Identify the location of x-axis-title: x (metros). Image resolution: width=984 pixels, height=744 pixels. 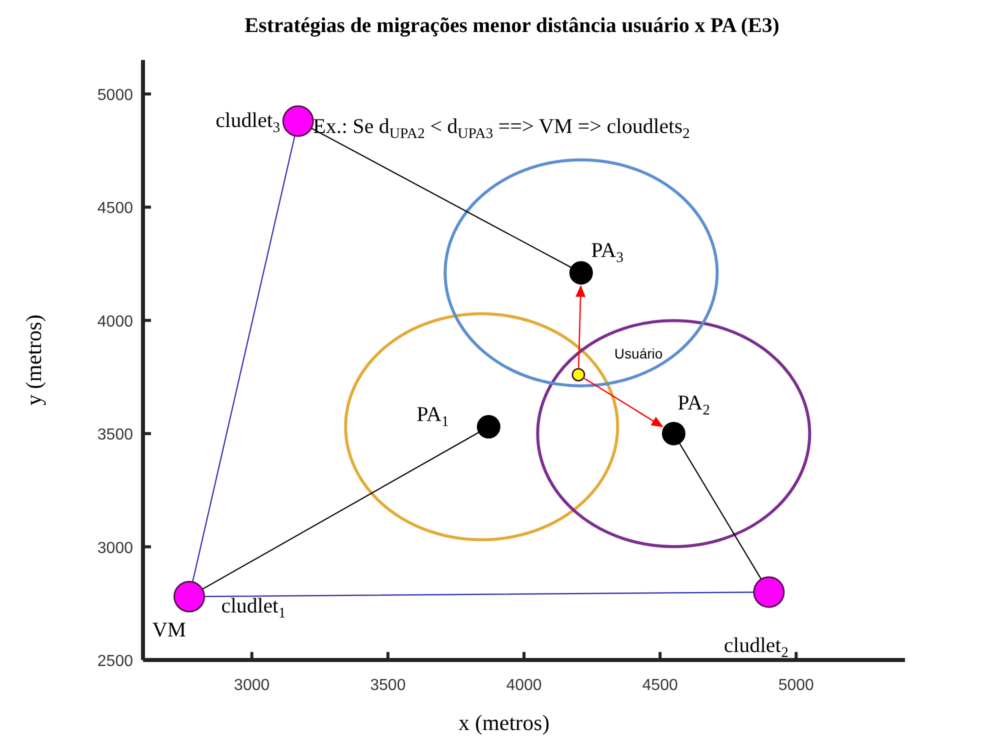
(504, 722).